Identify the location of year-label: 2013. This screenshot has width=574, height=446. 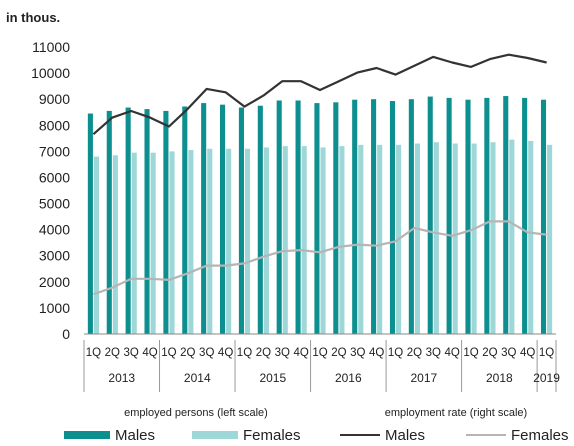
(121, 378).